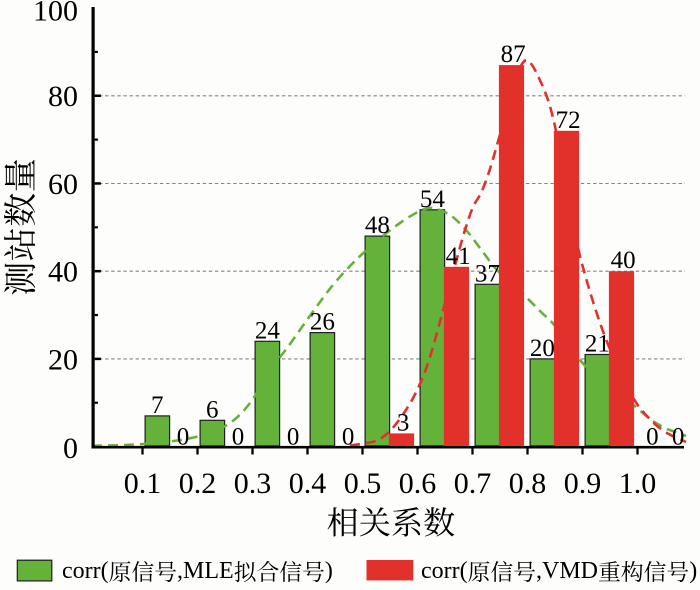  I want to click on svg-text: 0.1, so click(143, 483).